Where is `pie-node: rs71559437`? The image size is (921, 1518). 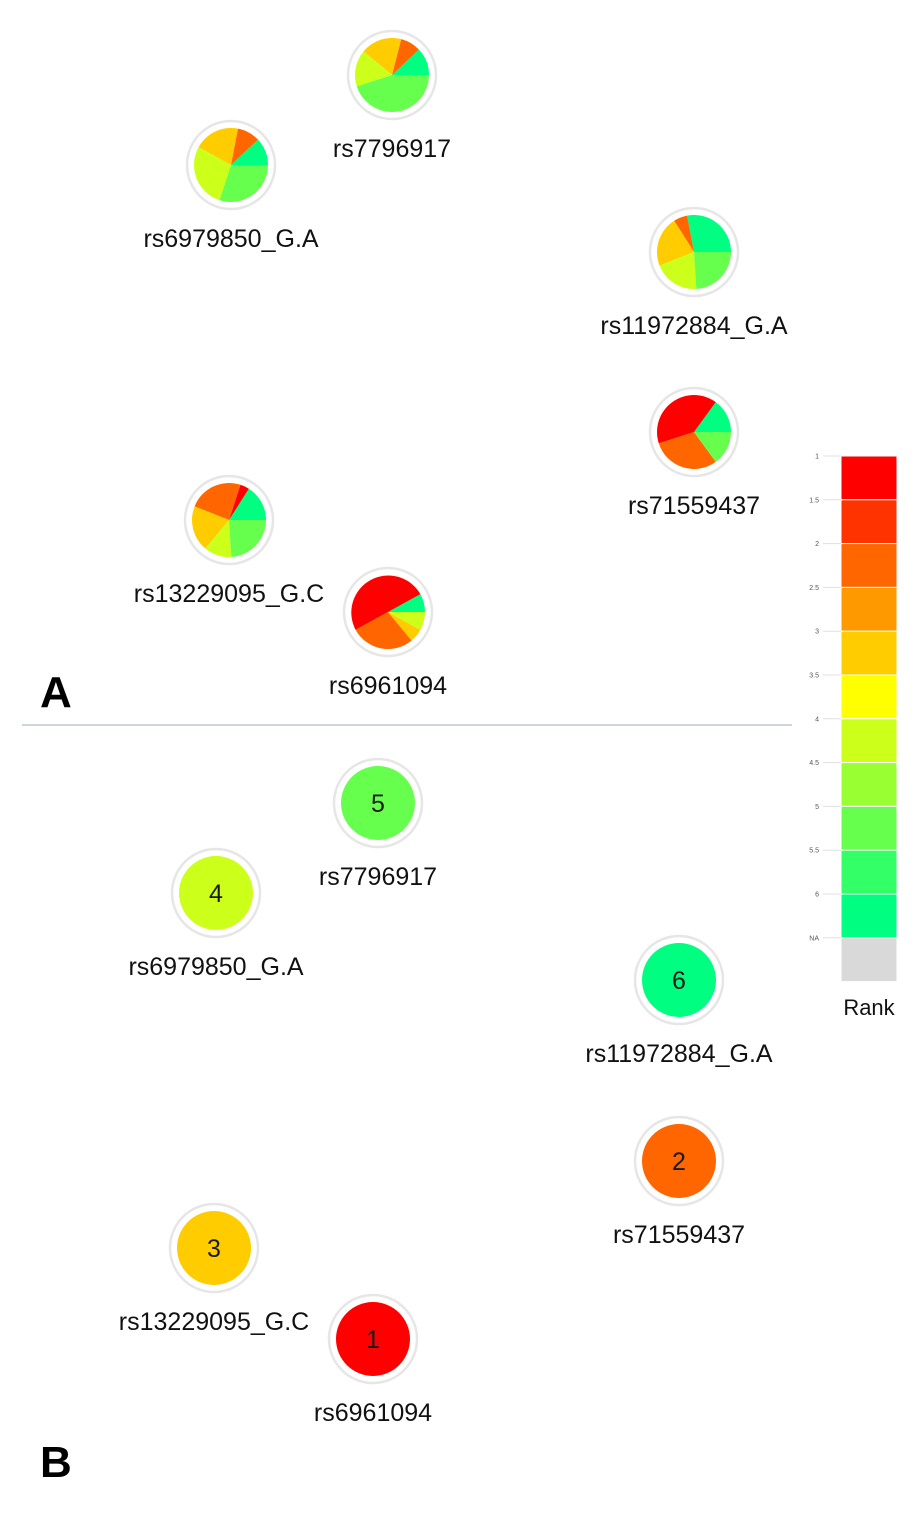 pie-node: rs71559437 is located at coordinates (694, 453).